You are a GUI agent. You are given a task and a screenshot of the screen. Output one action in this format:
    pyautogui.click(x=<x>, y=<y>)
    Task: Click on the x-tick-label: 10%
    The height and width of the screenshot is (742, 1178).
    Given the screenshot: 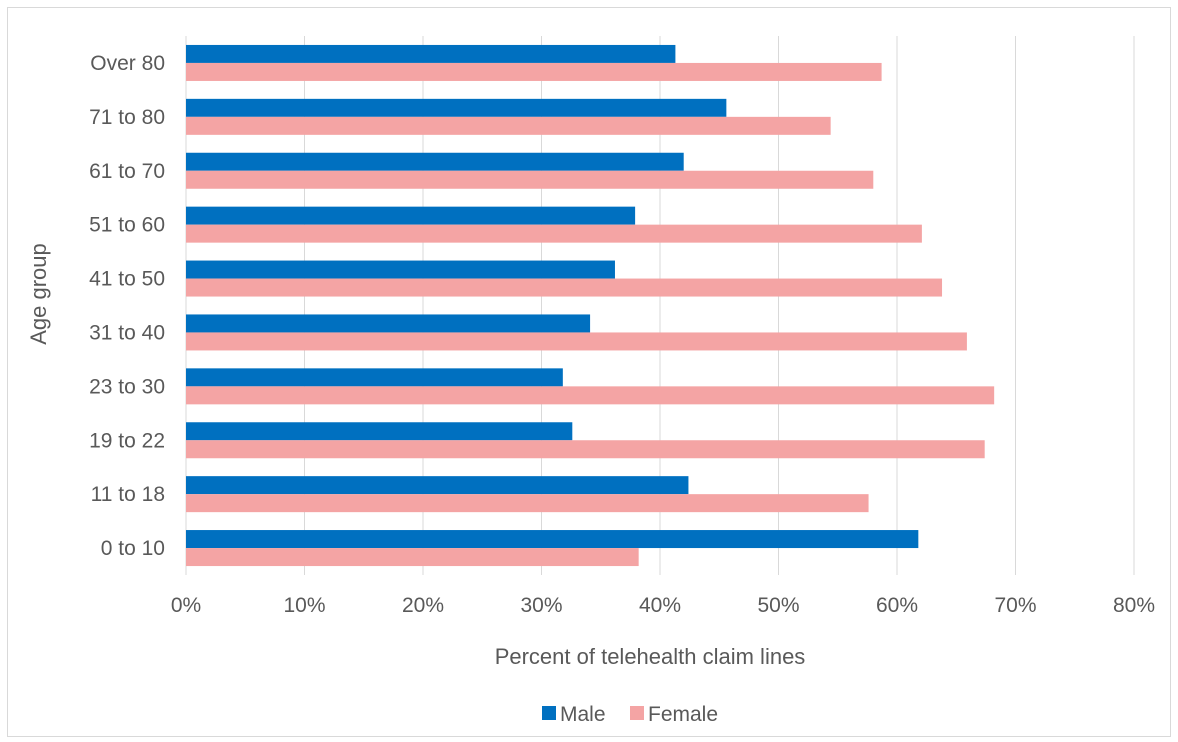 What is the action you would take?
    pyautogui.click(x=304, y=605)
    